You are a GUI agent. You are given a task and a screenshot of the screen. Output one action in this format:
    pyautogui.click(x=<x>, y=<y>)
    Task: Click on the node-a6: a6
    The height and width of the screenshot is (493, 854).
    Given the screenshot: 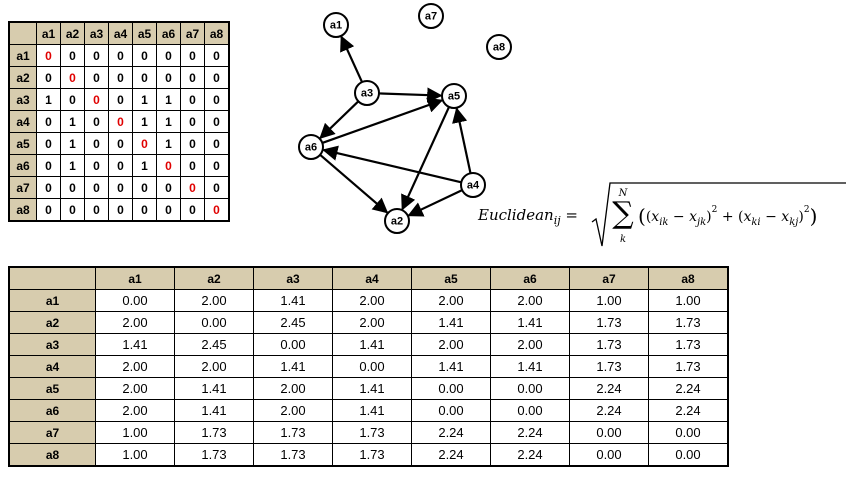 What is the action you would take?
    pyautogui.click(x=311, y=147)
    